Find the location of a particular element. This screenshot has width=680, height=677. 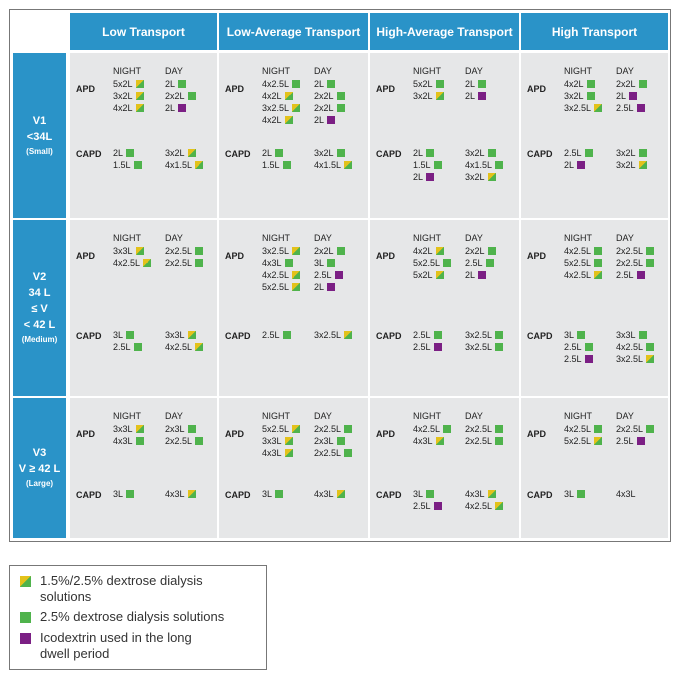

day-column: 3x3L 4x2.5L is located at coordinates (192, 341).